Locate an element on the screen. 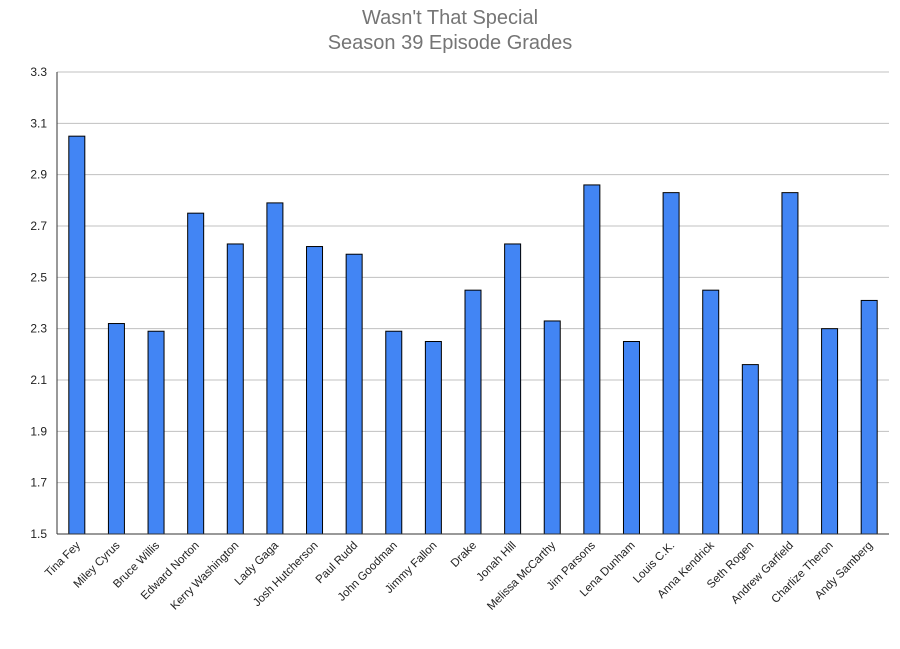  y-tick-label: 1.7 is located at coordinates (38, 483).